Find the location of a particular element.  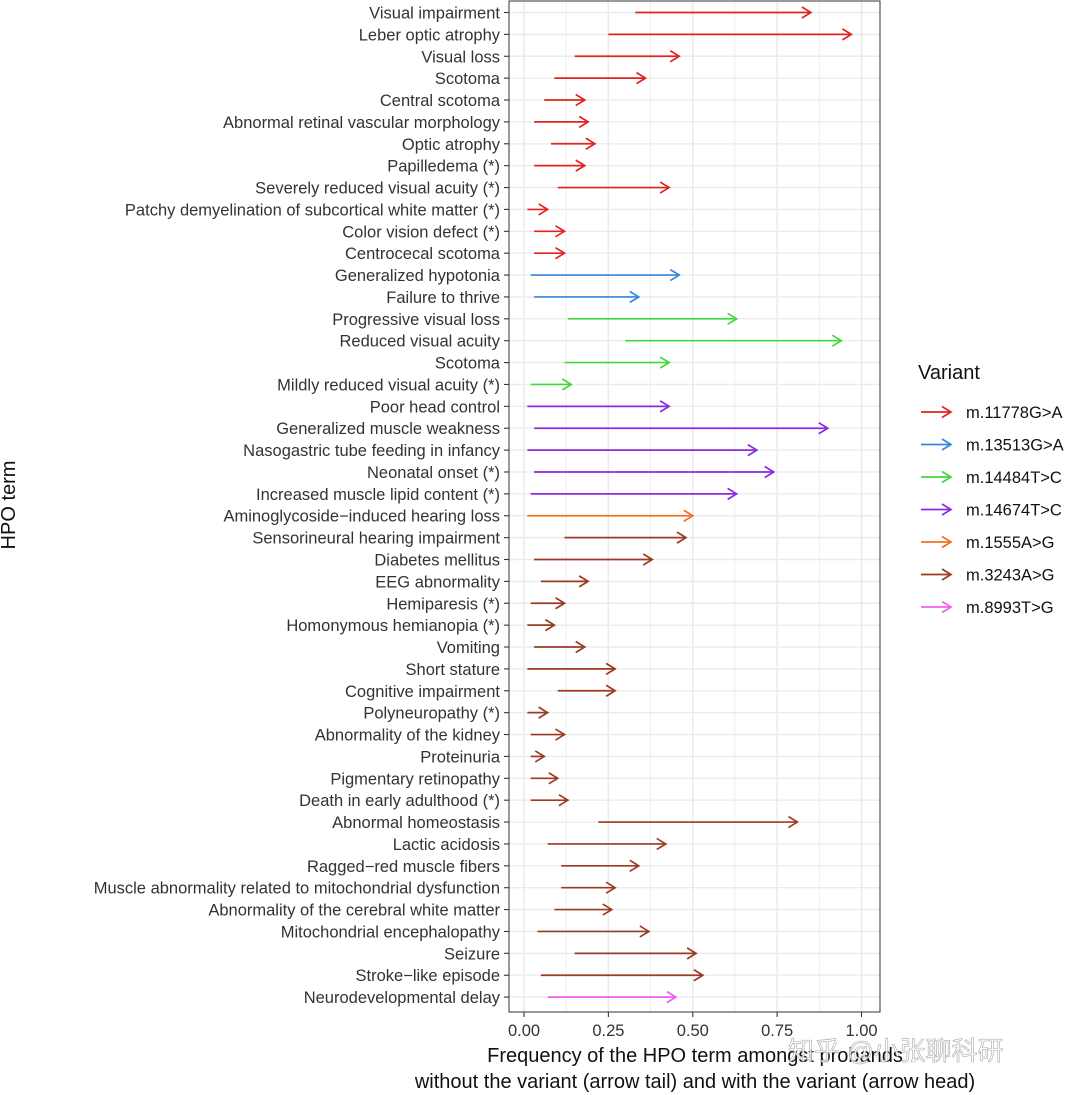

y-tick-label: Abnormality of the kidney is located at coordinates (408, 736).